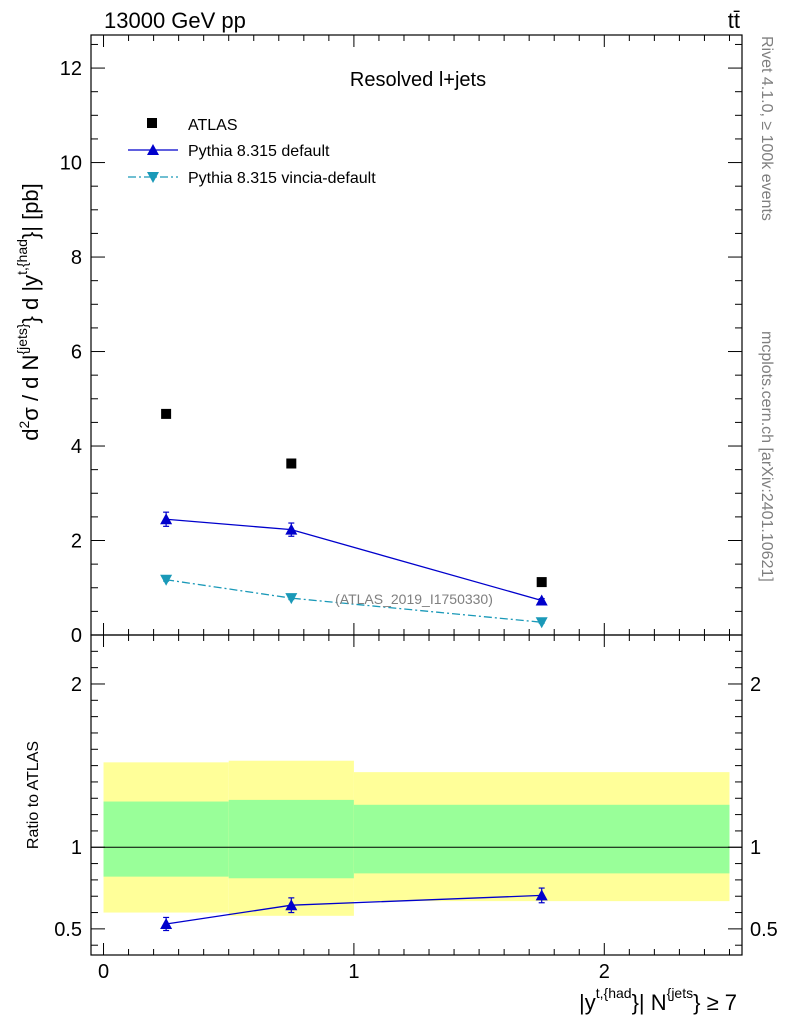  What do you see at coordinates (68, 930) in the screenshot?
I see `ratio-y-tick-label: 0.5` at bounding box center [68, 930].